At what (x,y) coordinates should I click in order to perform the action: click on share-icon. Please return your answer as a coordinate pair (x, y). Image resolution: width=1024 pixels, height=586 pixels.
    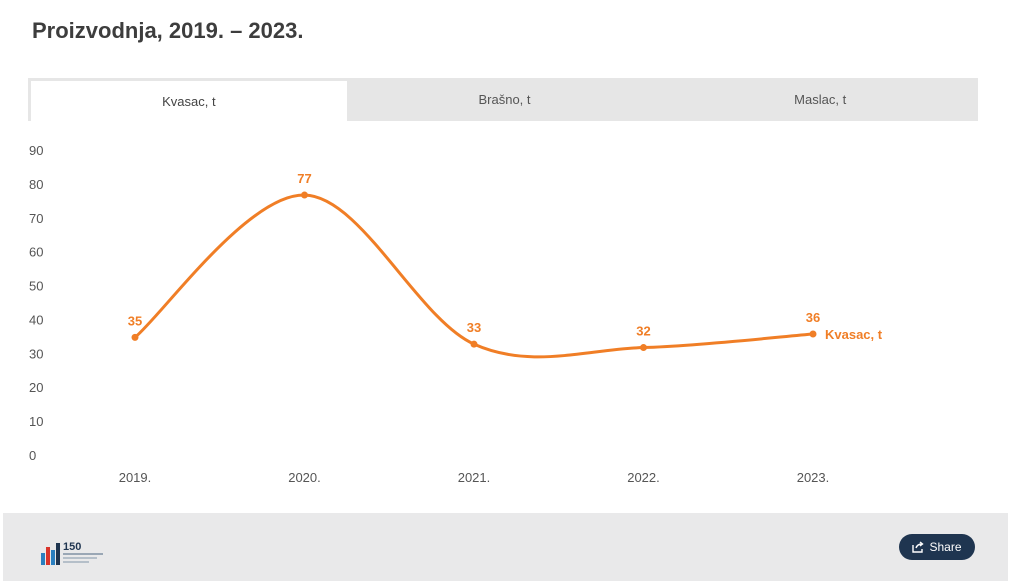
    Looking at the image, I should click on (918, 547).